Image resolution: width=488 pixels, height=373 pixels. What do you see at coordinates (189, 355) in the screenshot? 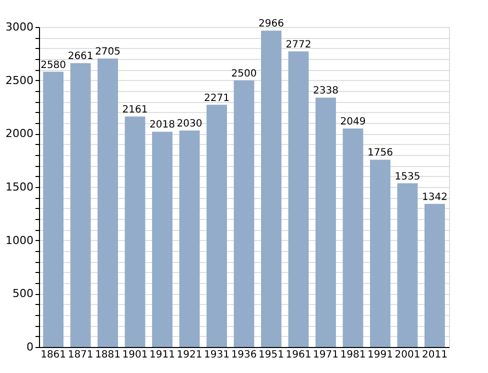
I see `x-tick-label: 1921` at bounding box center [189, 355].